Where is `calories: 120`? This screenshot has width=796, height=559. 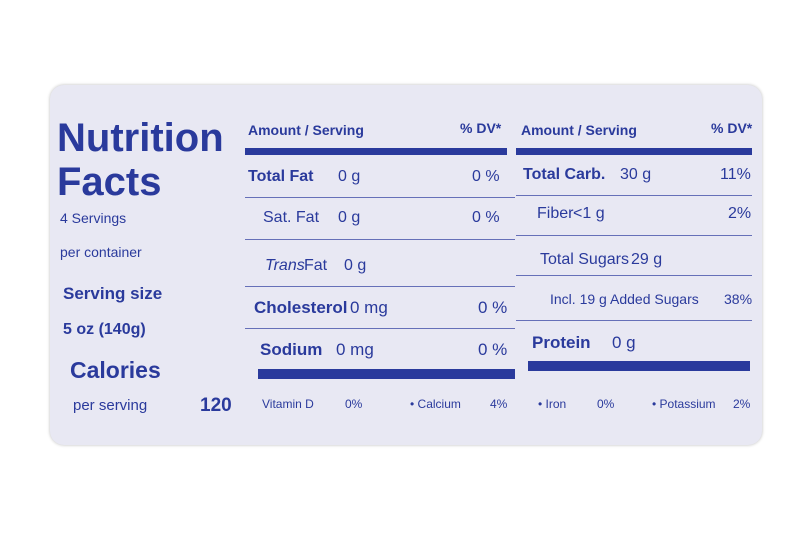
calories: 120 is located at coordinates (216, 405).